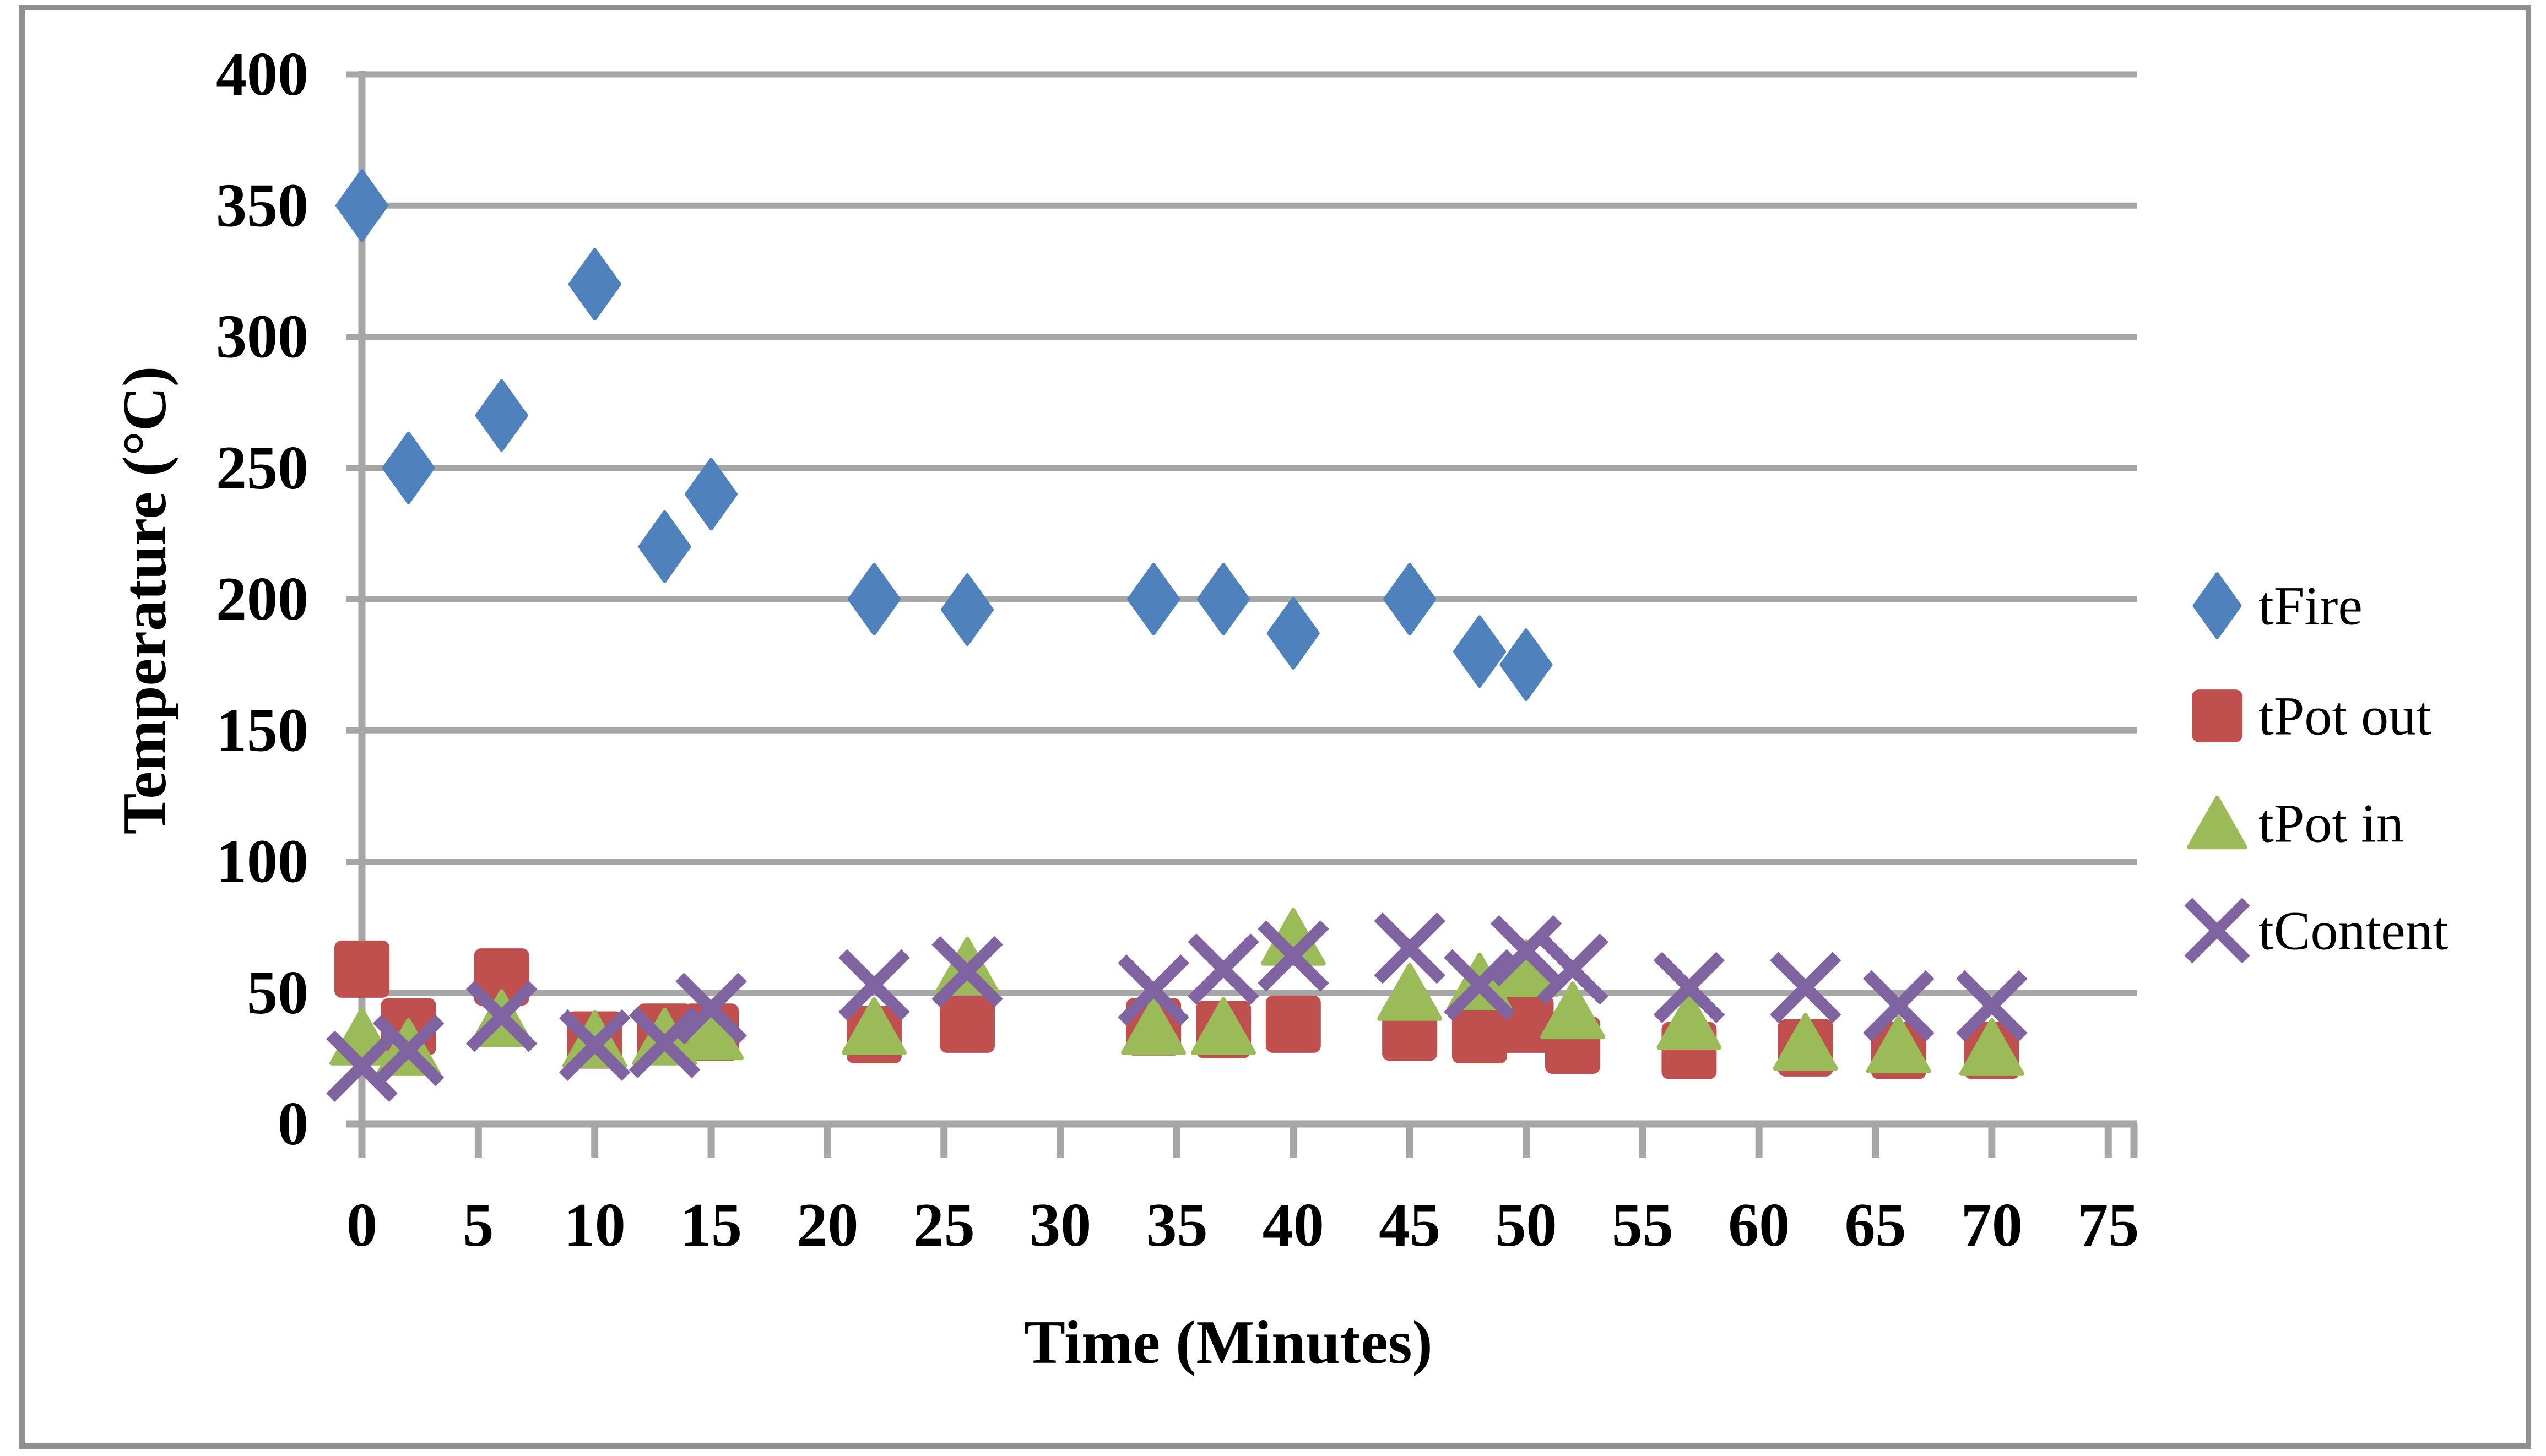 This screenshot has height=1456, width=2546. I want to click on x-tick-label-5: 5, so click(478, 1225).